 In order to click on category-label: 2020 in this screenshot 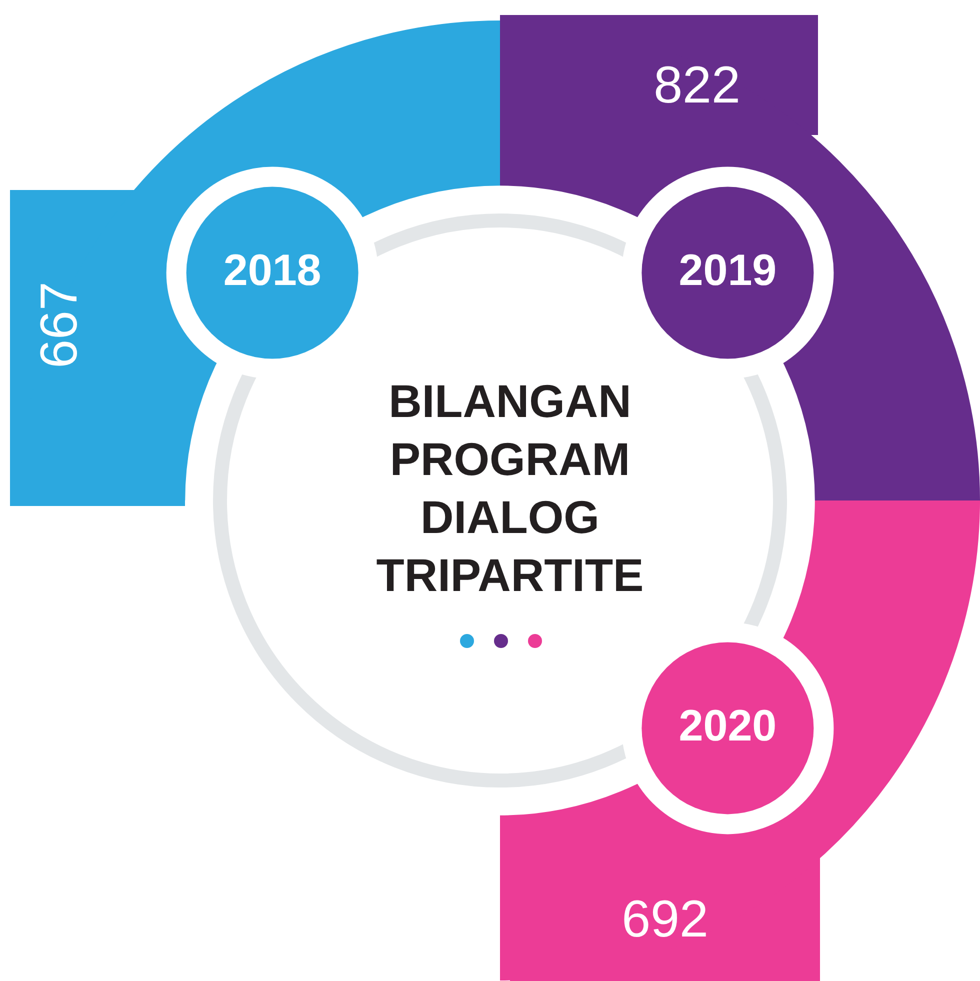, I will do `click(727, 725)`.